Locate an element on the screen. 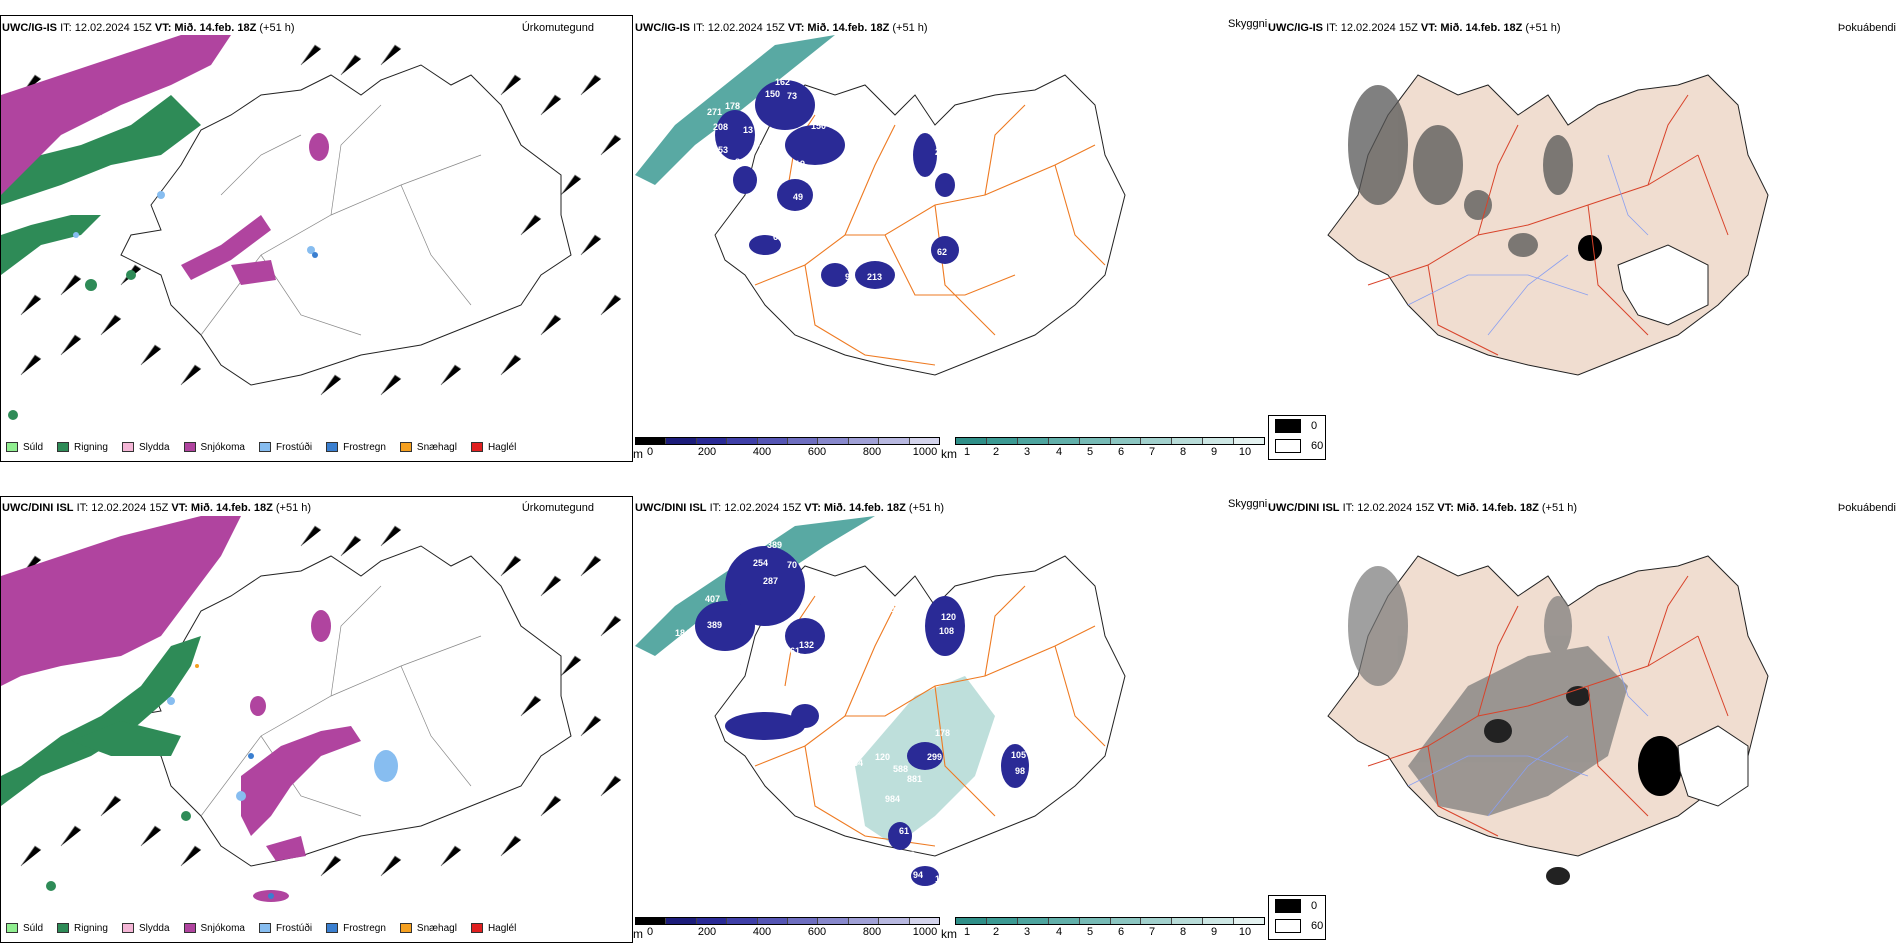 The height and width of the screenshot is (950, 1900). cloud-base-label: 389 is located at coordinates (774, 545).